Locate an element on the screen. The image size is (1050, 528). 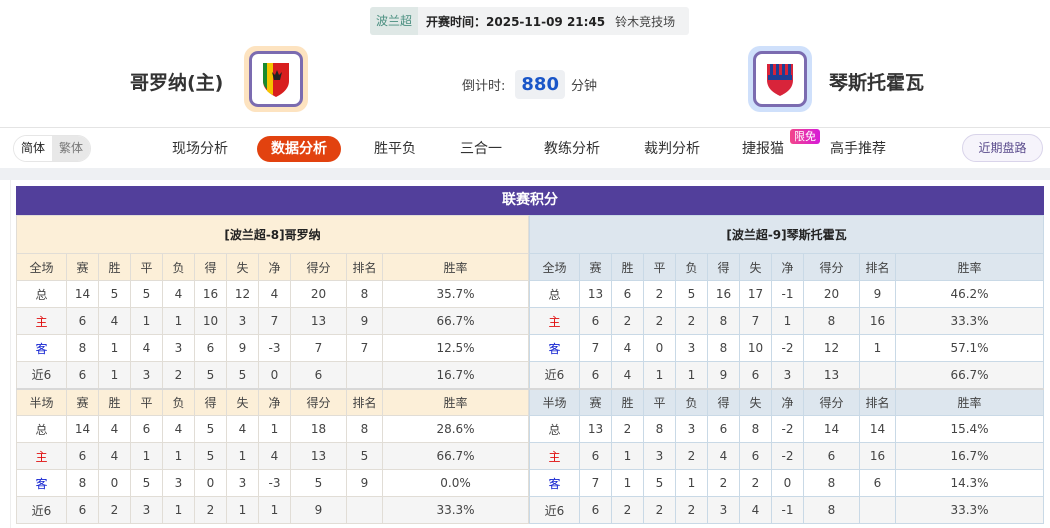
language-toggle: 简体 繁体 is located at coordinates (52, 148).